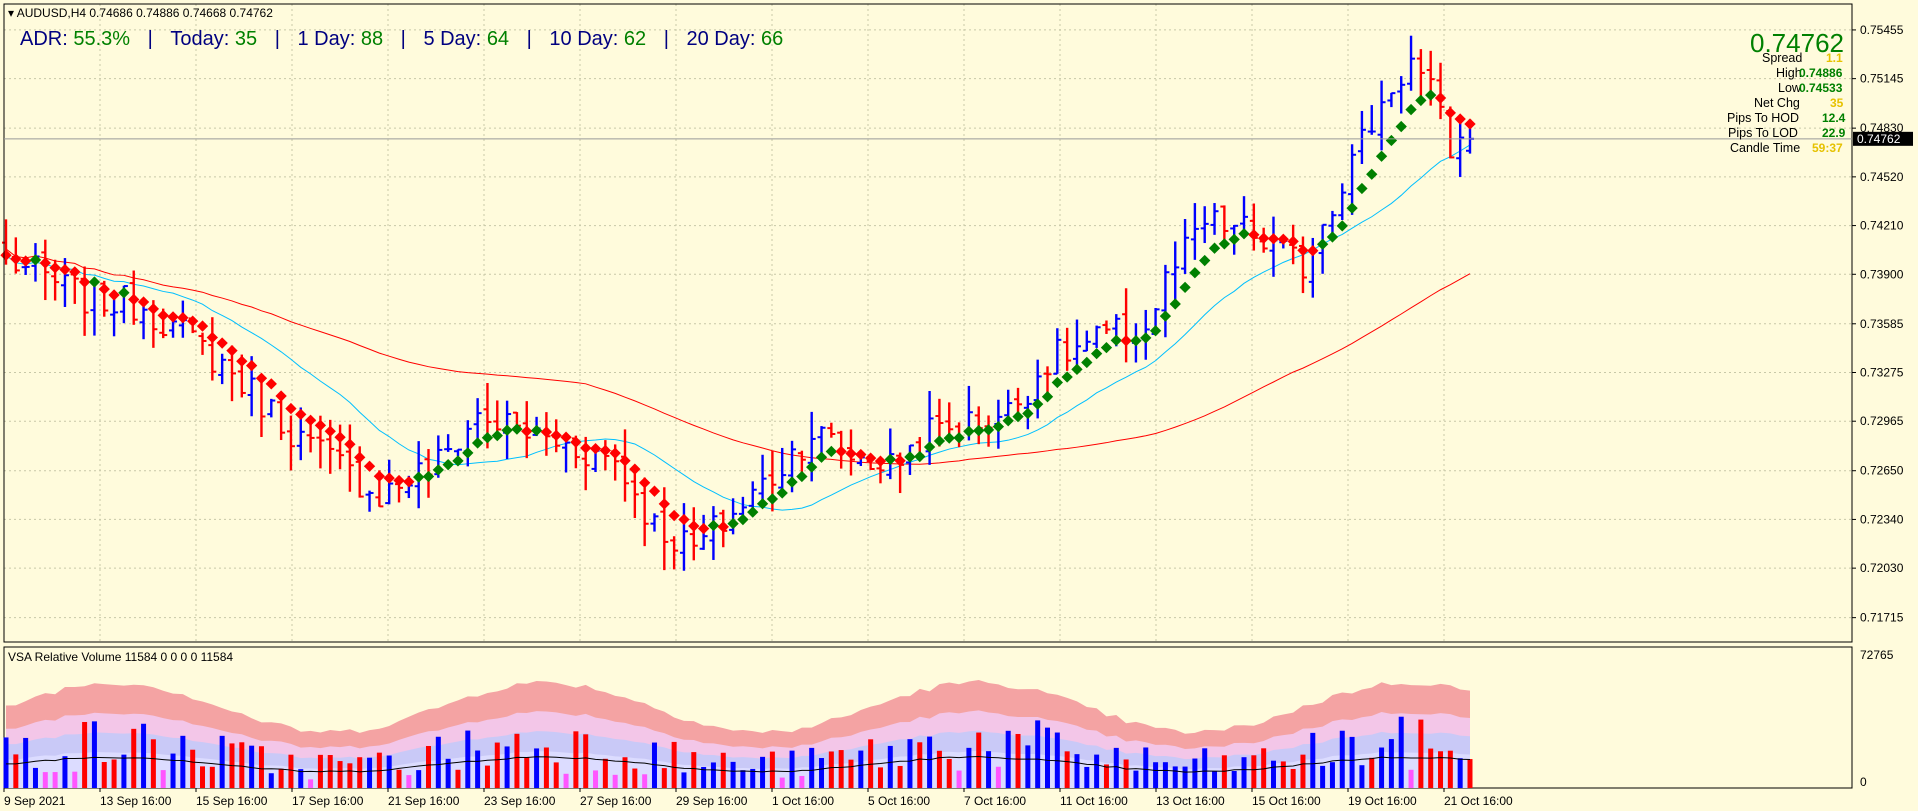 This screenshot has width=1918, height=811. Describe the element at coordinates (803, 801) in the screenshot. I see `x-tick-label: 1 Oct 16:00` at that location.